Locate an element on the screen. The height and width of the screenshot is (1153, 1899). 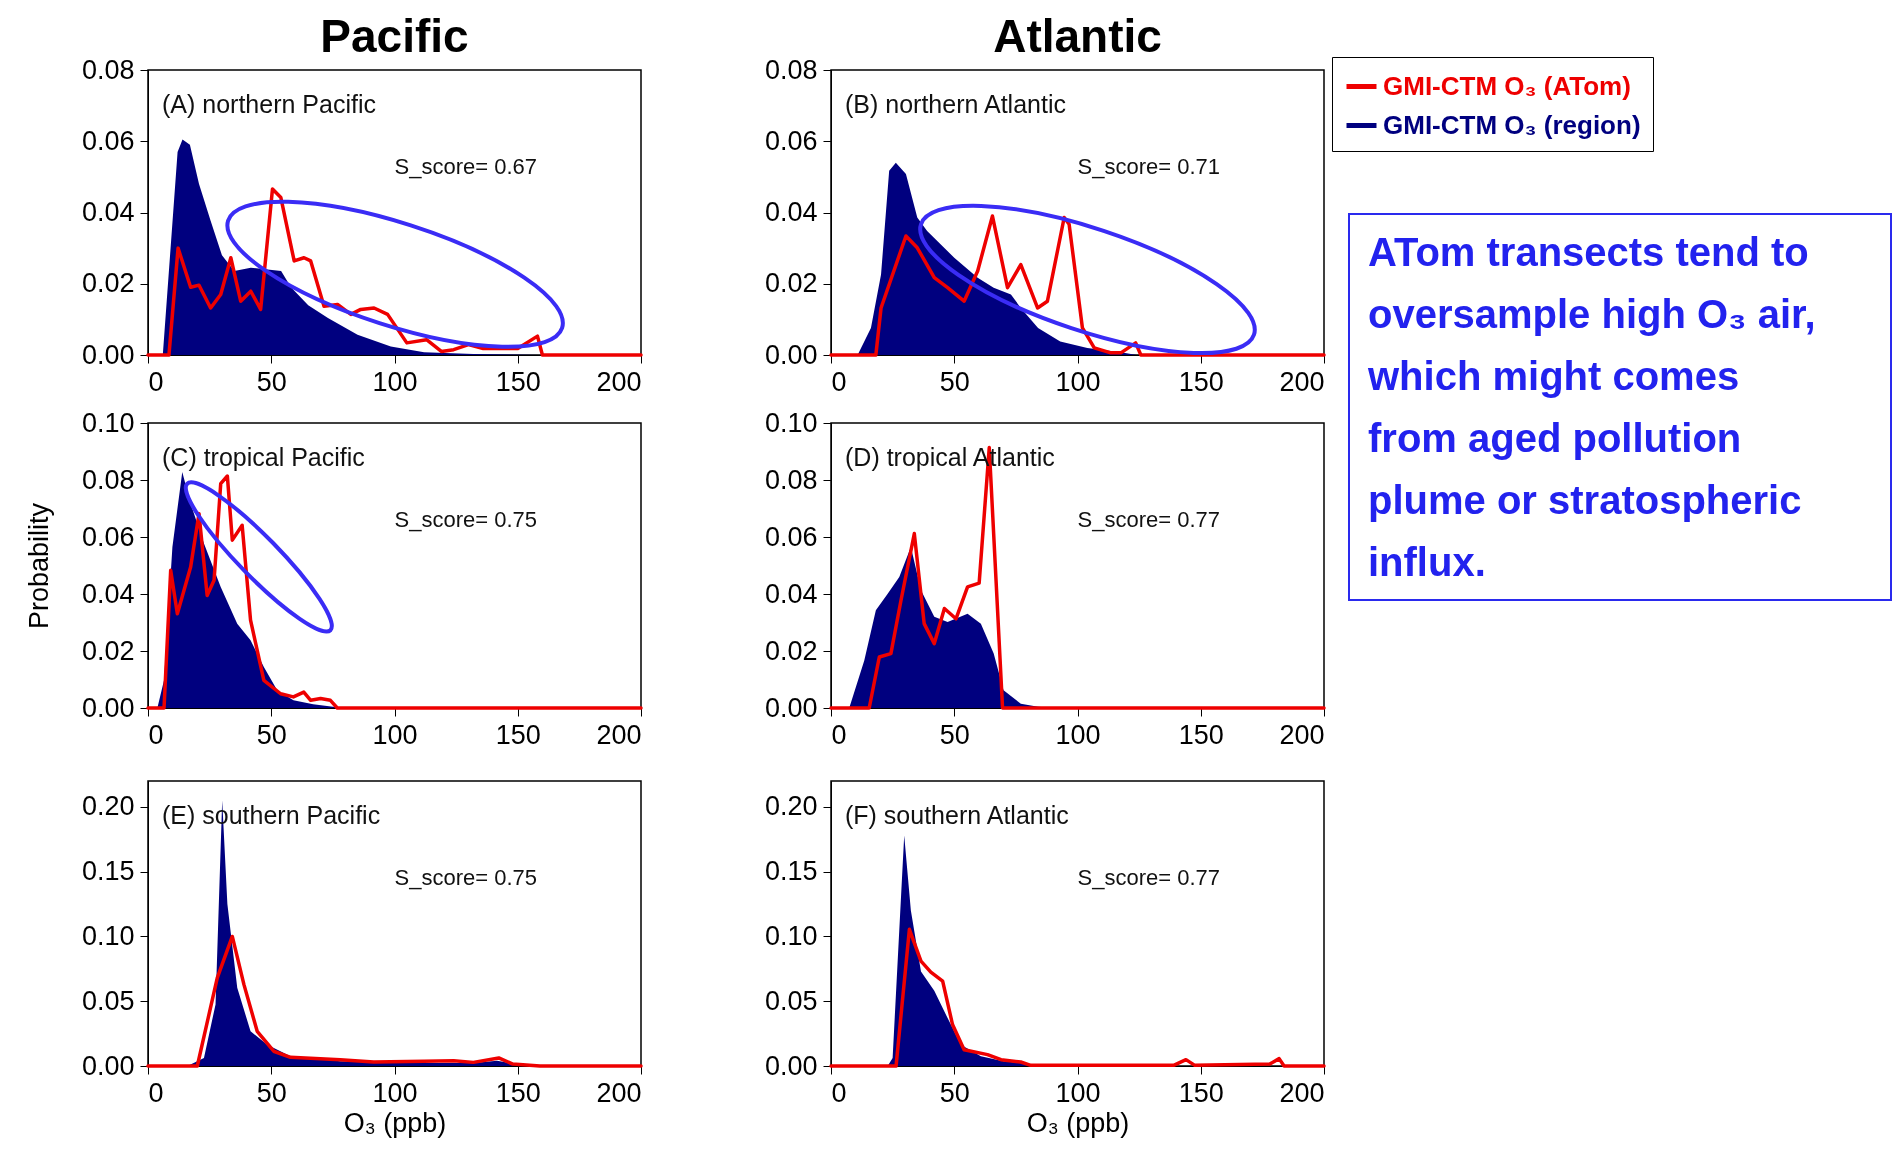
legend-label: GMI-CTM O₃ (region) is located at coordinates (1512, 124).